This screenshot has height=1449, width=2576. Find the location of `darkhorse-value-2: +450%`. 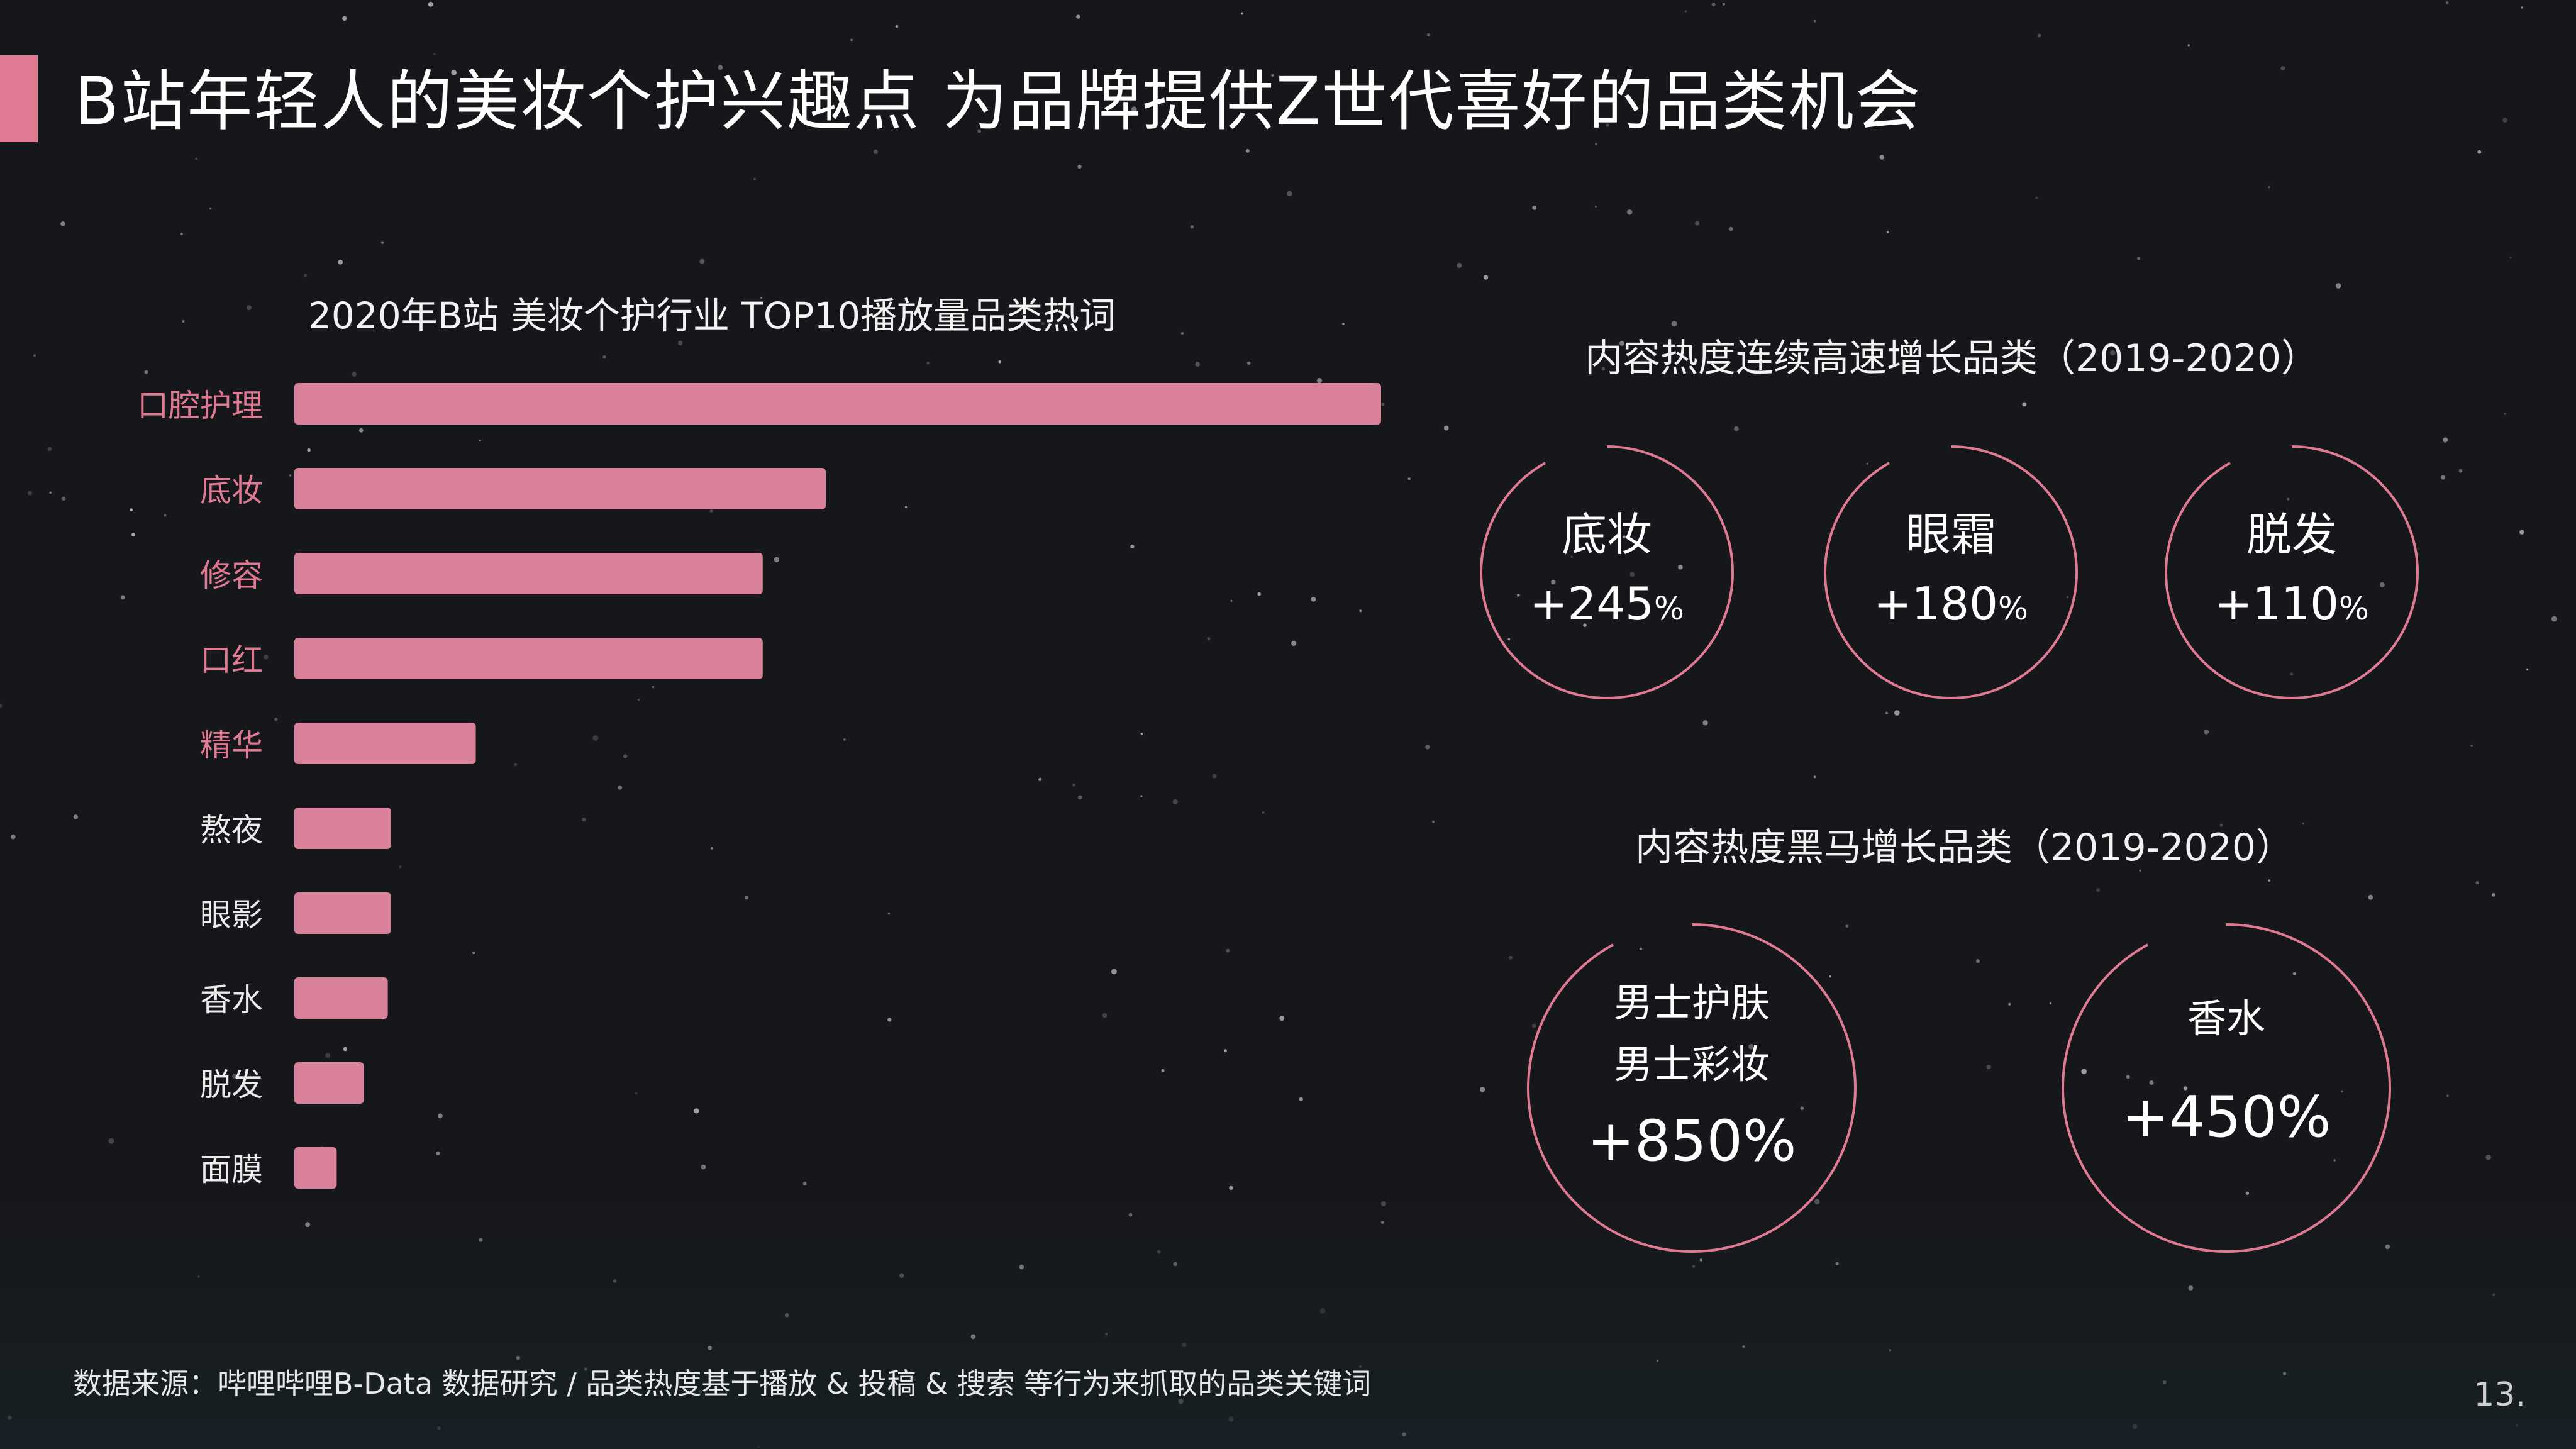

darkhorse-value-2: +450% is located at coordinates (2226, 1117).